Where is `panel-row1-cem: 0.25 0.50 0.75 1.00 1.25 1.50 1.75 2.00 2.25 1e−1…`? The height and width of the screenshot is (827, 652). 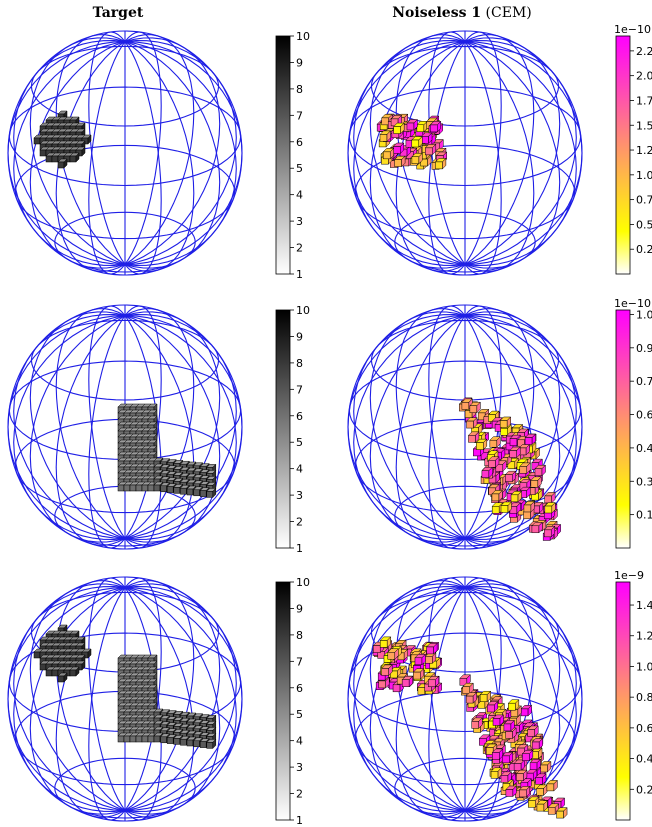
panel-row1-cem: 0.25 0.50 0.75 1.00 1.25 1.50 1.75 2.00 2.25 1e−1… is located at coordinates (499, 149).